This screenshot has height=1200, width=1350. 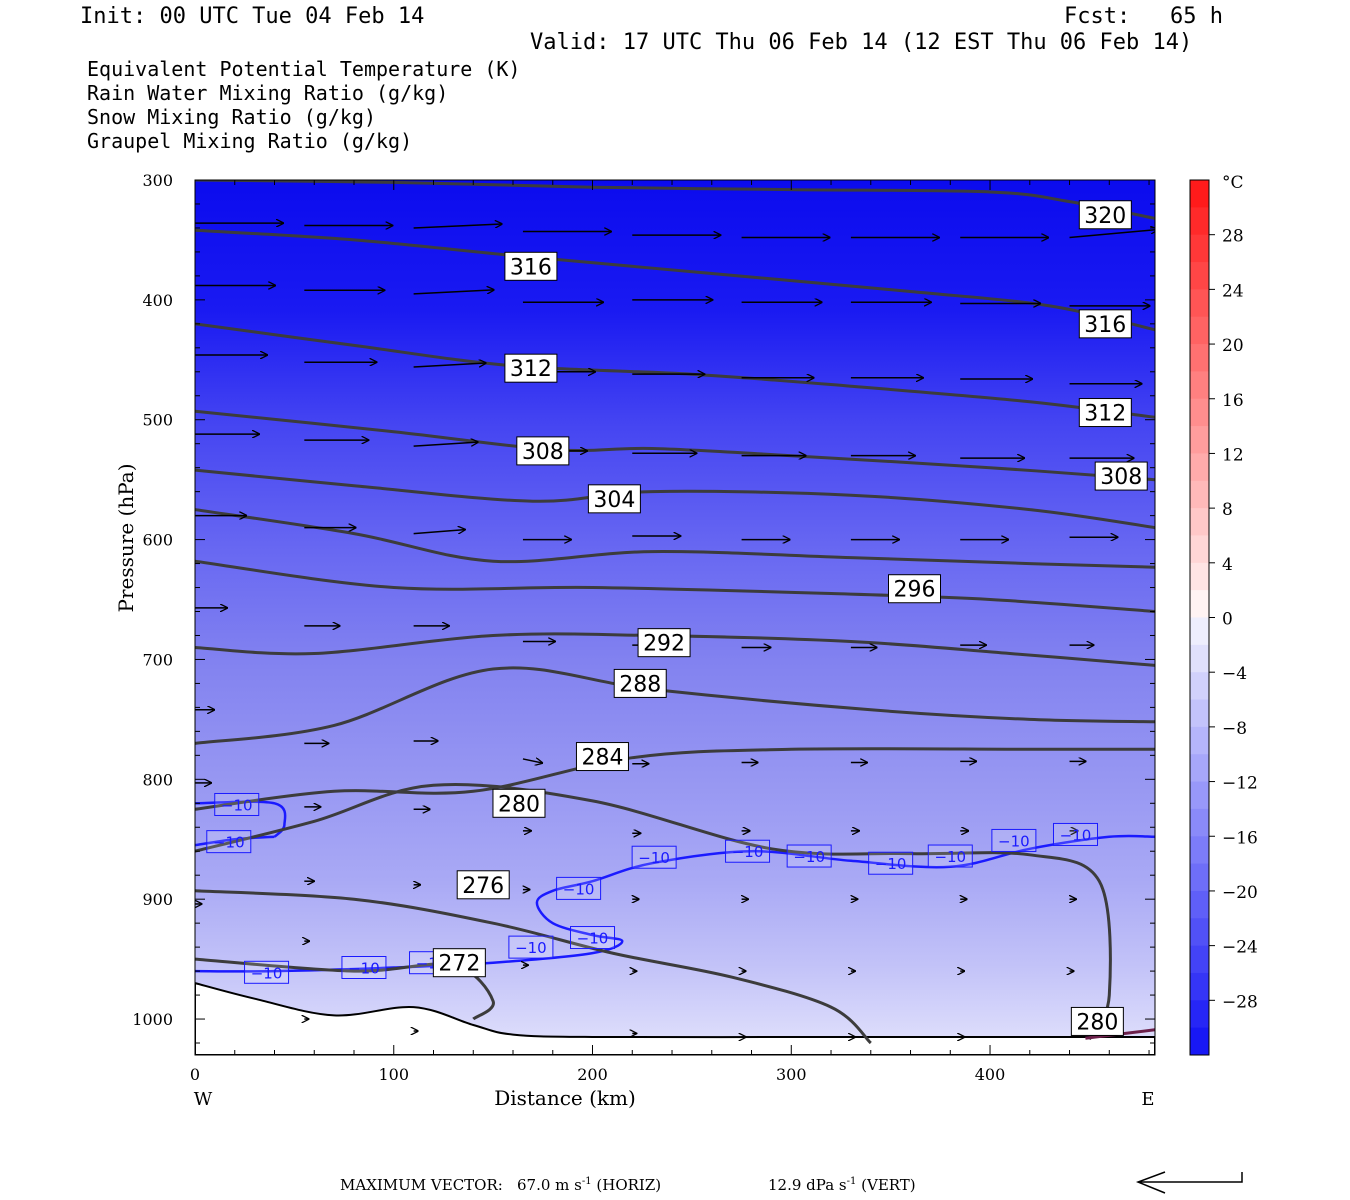 What do you see at coordinates (565, 1098) in the screenshot?
I see `x-axis-title: Distance (km)` at bounding box center [565, 1098].